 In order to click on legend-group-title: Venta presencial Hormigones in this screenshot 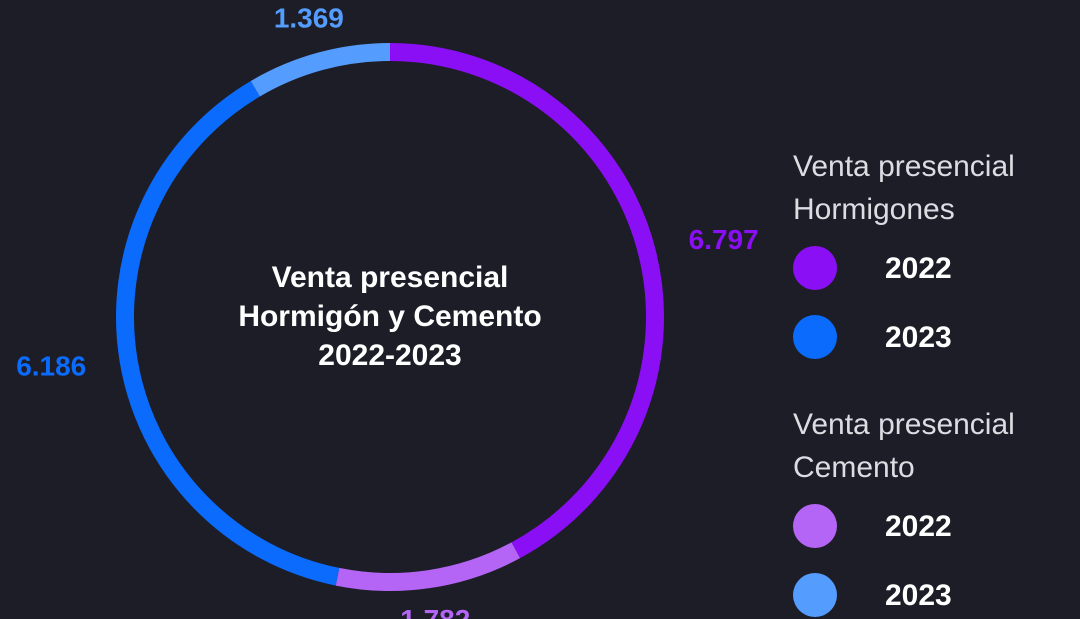, I will do `click(904, 188)`.